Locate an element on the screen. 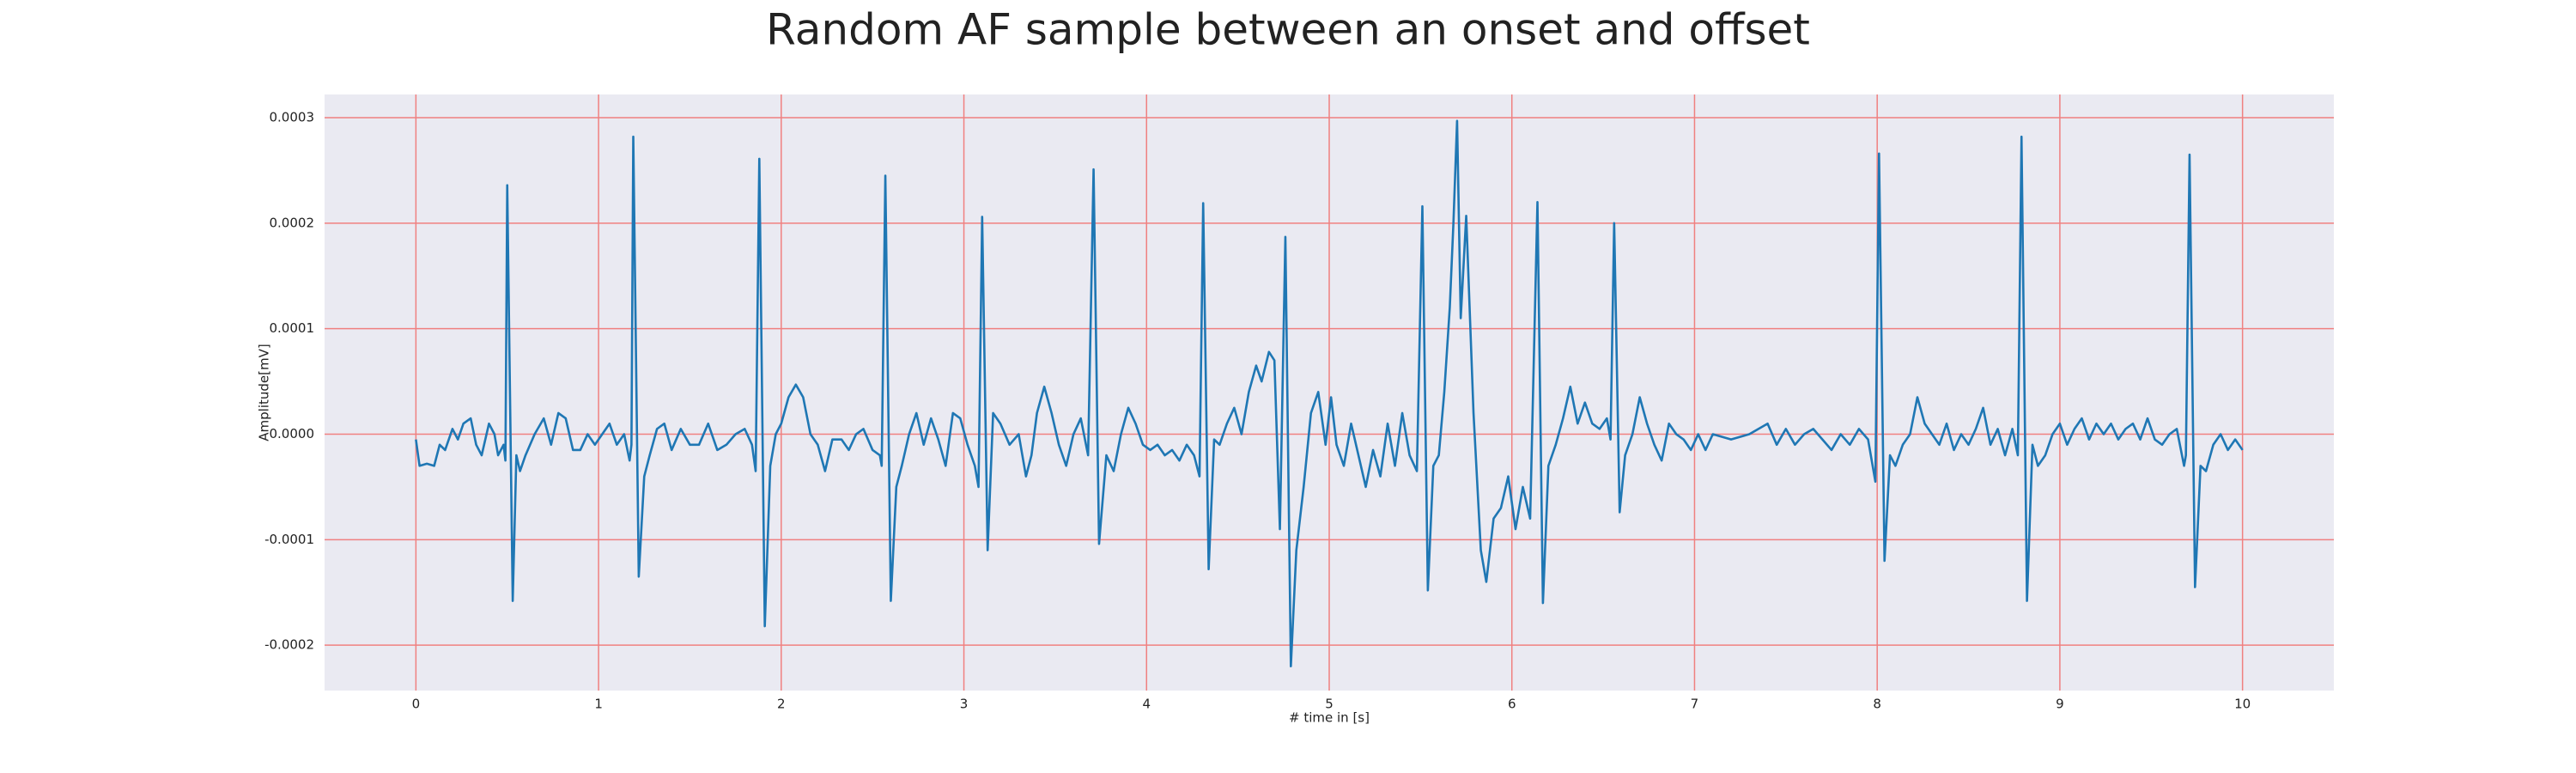 The width and height of the screenshot is (2576, 773). x-tick-label: 1 is located at coordinates (598, 704).